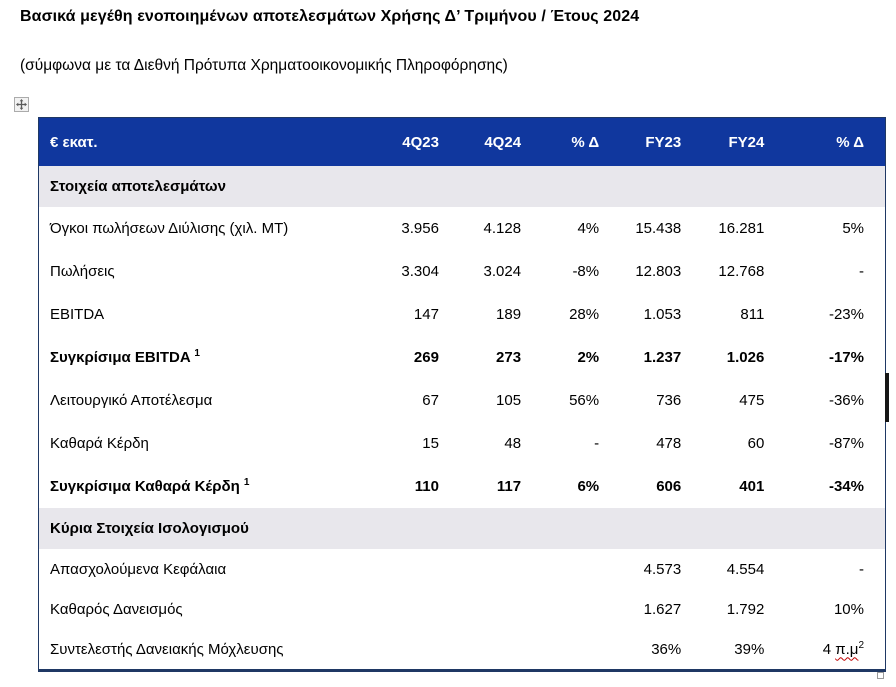 The image size is (896, 687). Describe the element at coordinates (246, 482) in the screenshot. I see `footnote-marker: 1` at that location.